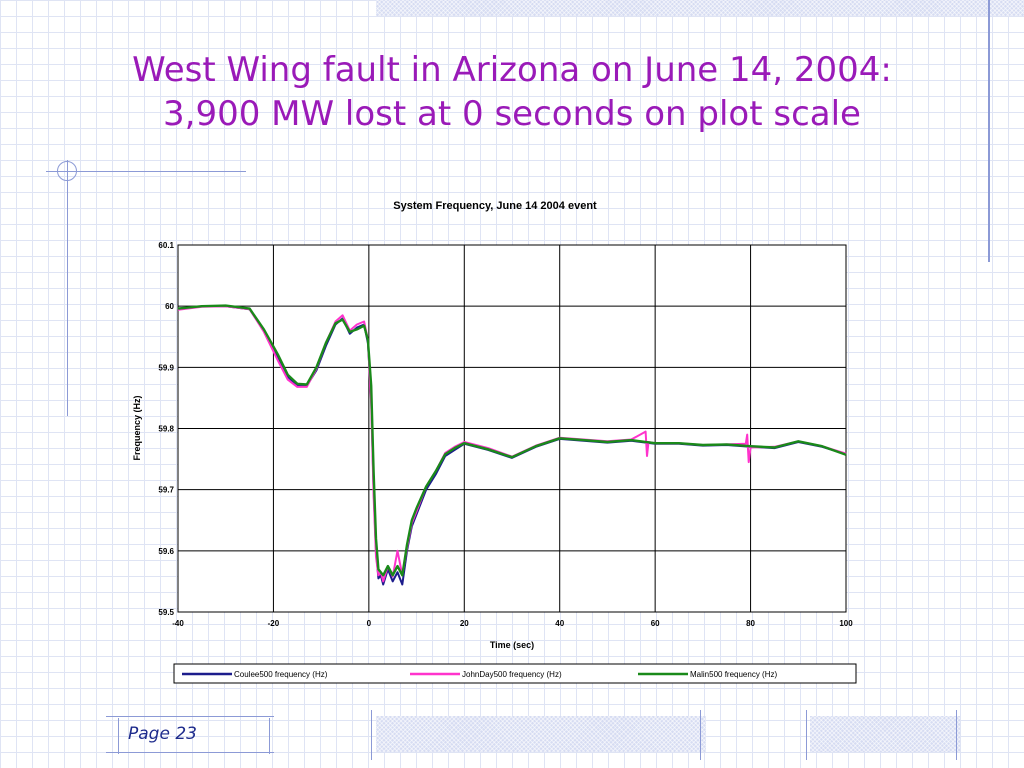  What do you see at coordinates (274, 623) in the screenshot?
I see `x-tick-label: -20` at bounding box center [274, 623].